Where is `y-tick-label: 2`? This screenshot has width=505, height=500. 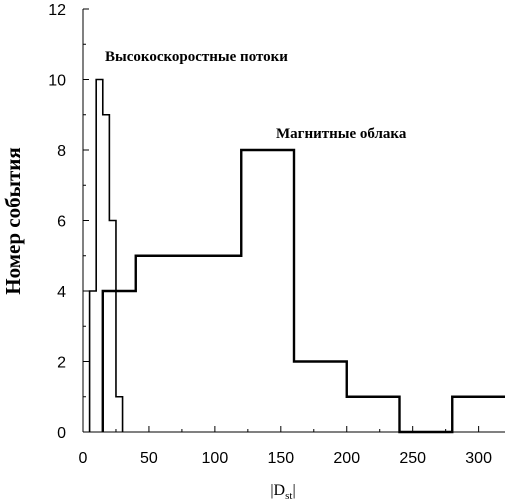 y-tick-label: 2 is located at coordinates (61, 363).